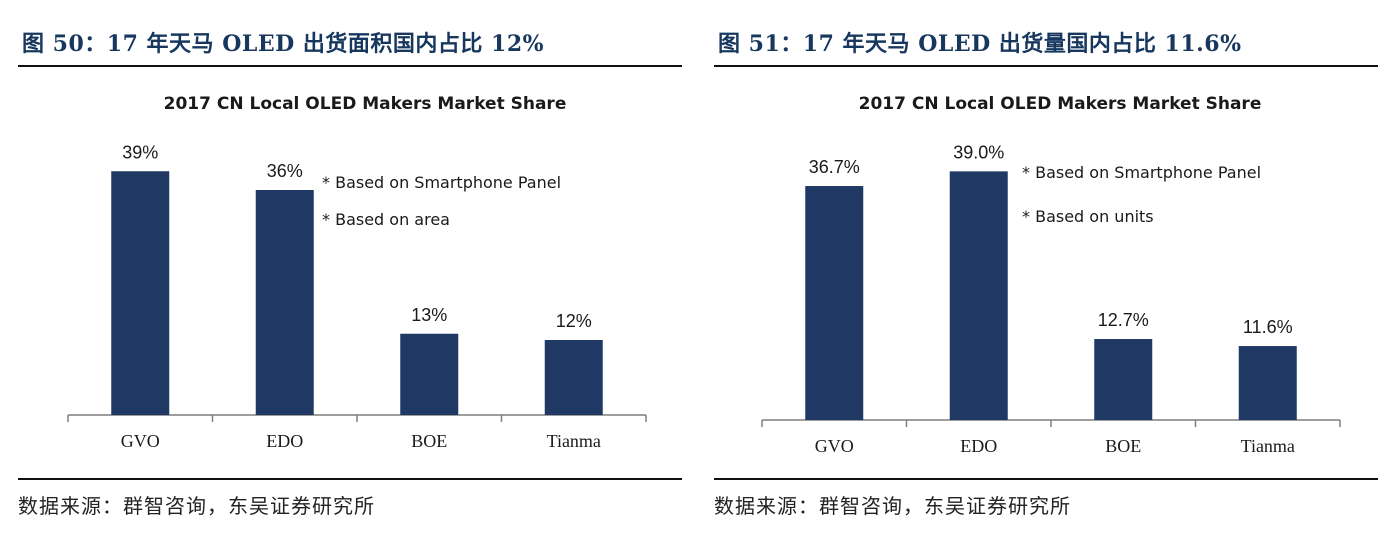 This screenshot has height=549, width=1400. What do you see at coordinates (429, 315) in the screenshot?
I see `data-label: 13%` at bounding box center [429, 315].